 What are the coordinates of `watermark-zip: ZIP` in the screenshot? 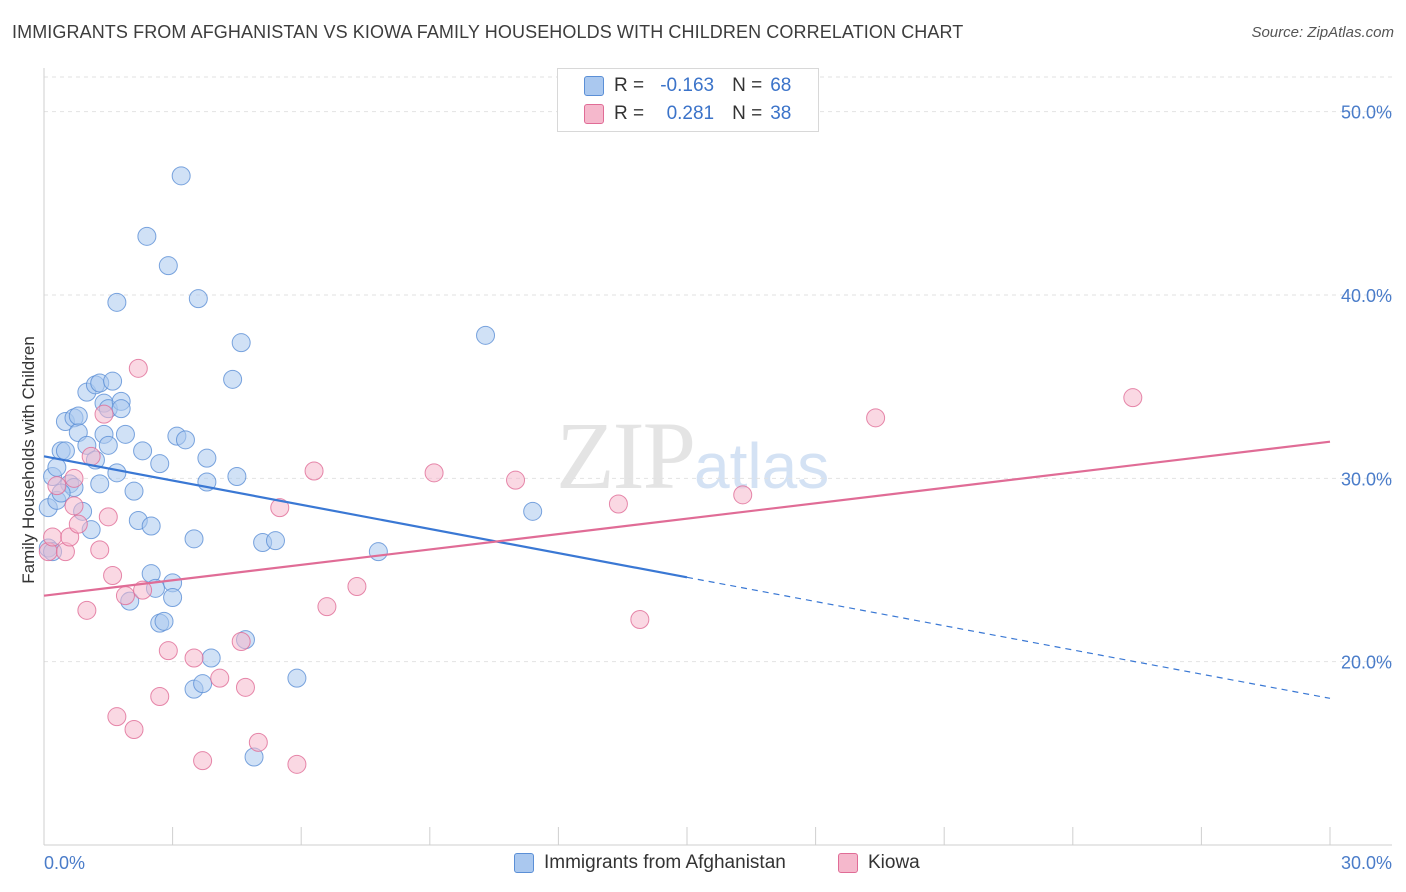 It's located at (626, 455).